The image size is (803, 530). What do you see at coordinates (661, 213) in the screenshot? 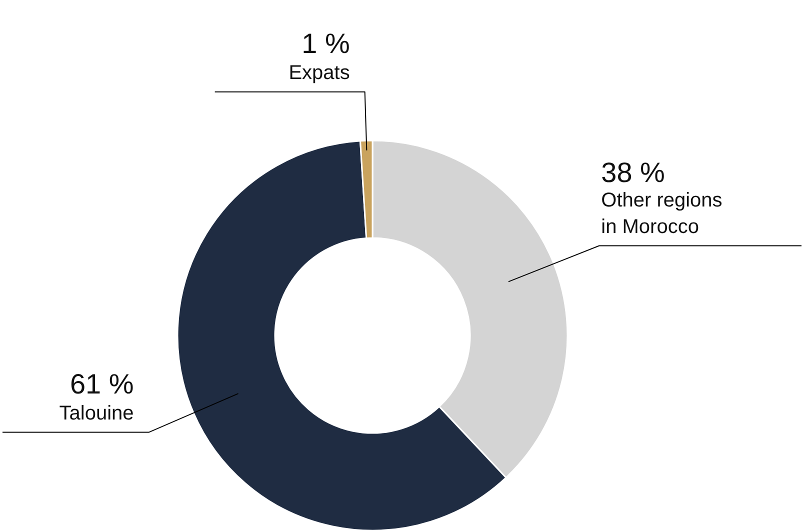
I see `slice-label: Other regions in Morocco` at bounding box center [661, 213].